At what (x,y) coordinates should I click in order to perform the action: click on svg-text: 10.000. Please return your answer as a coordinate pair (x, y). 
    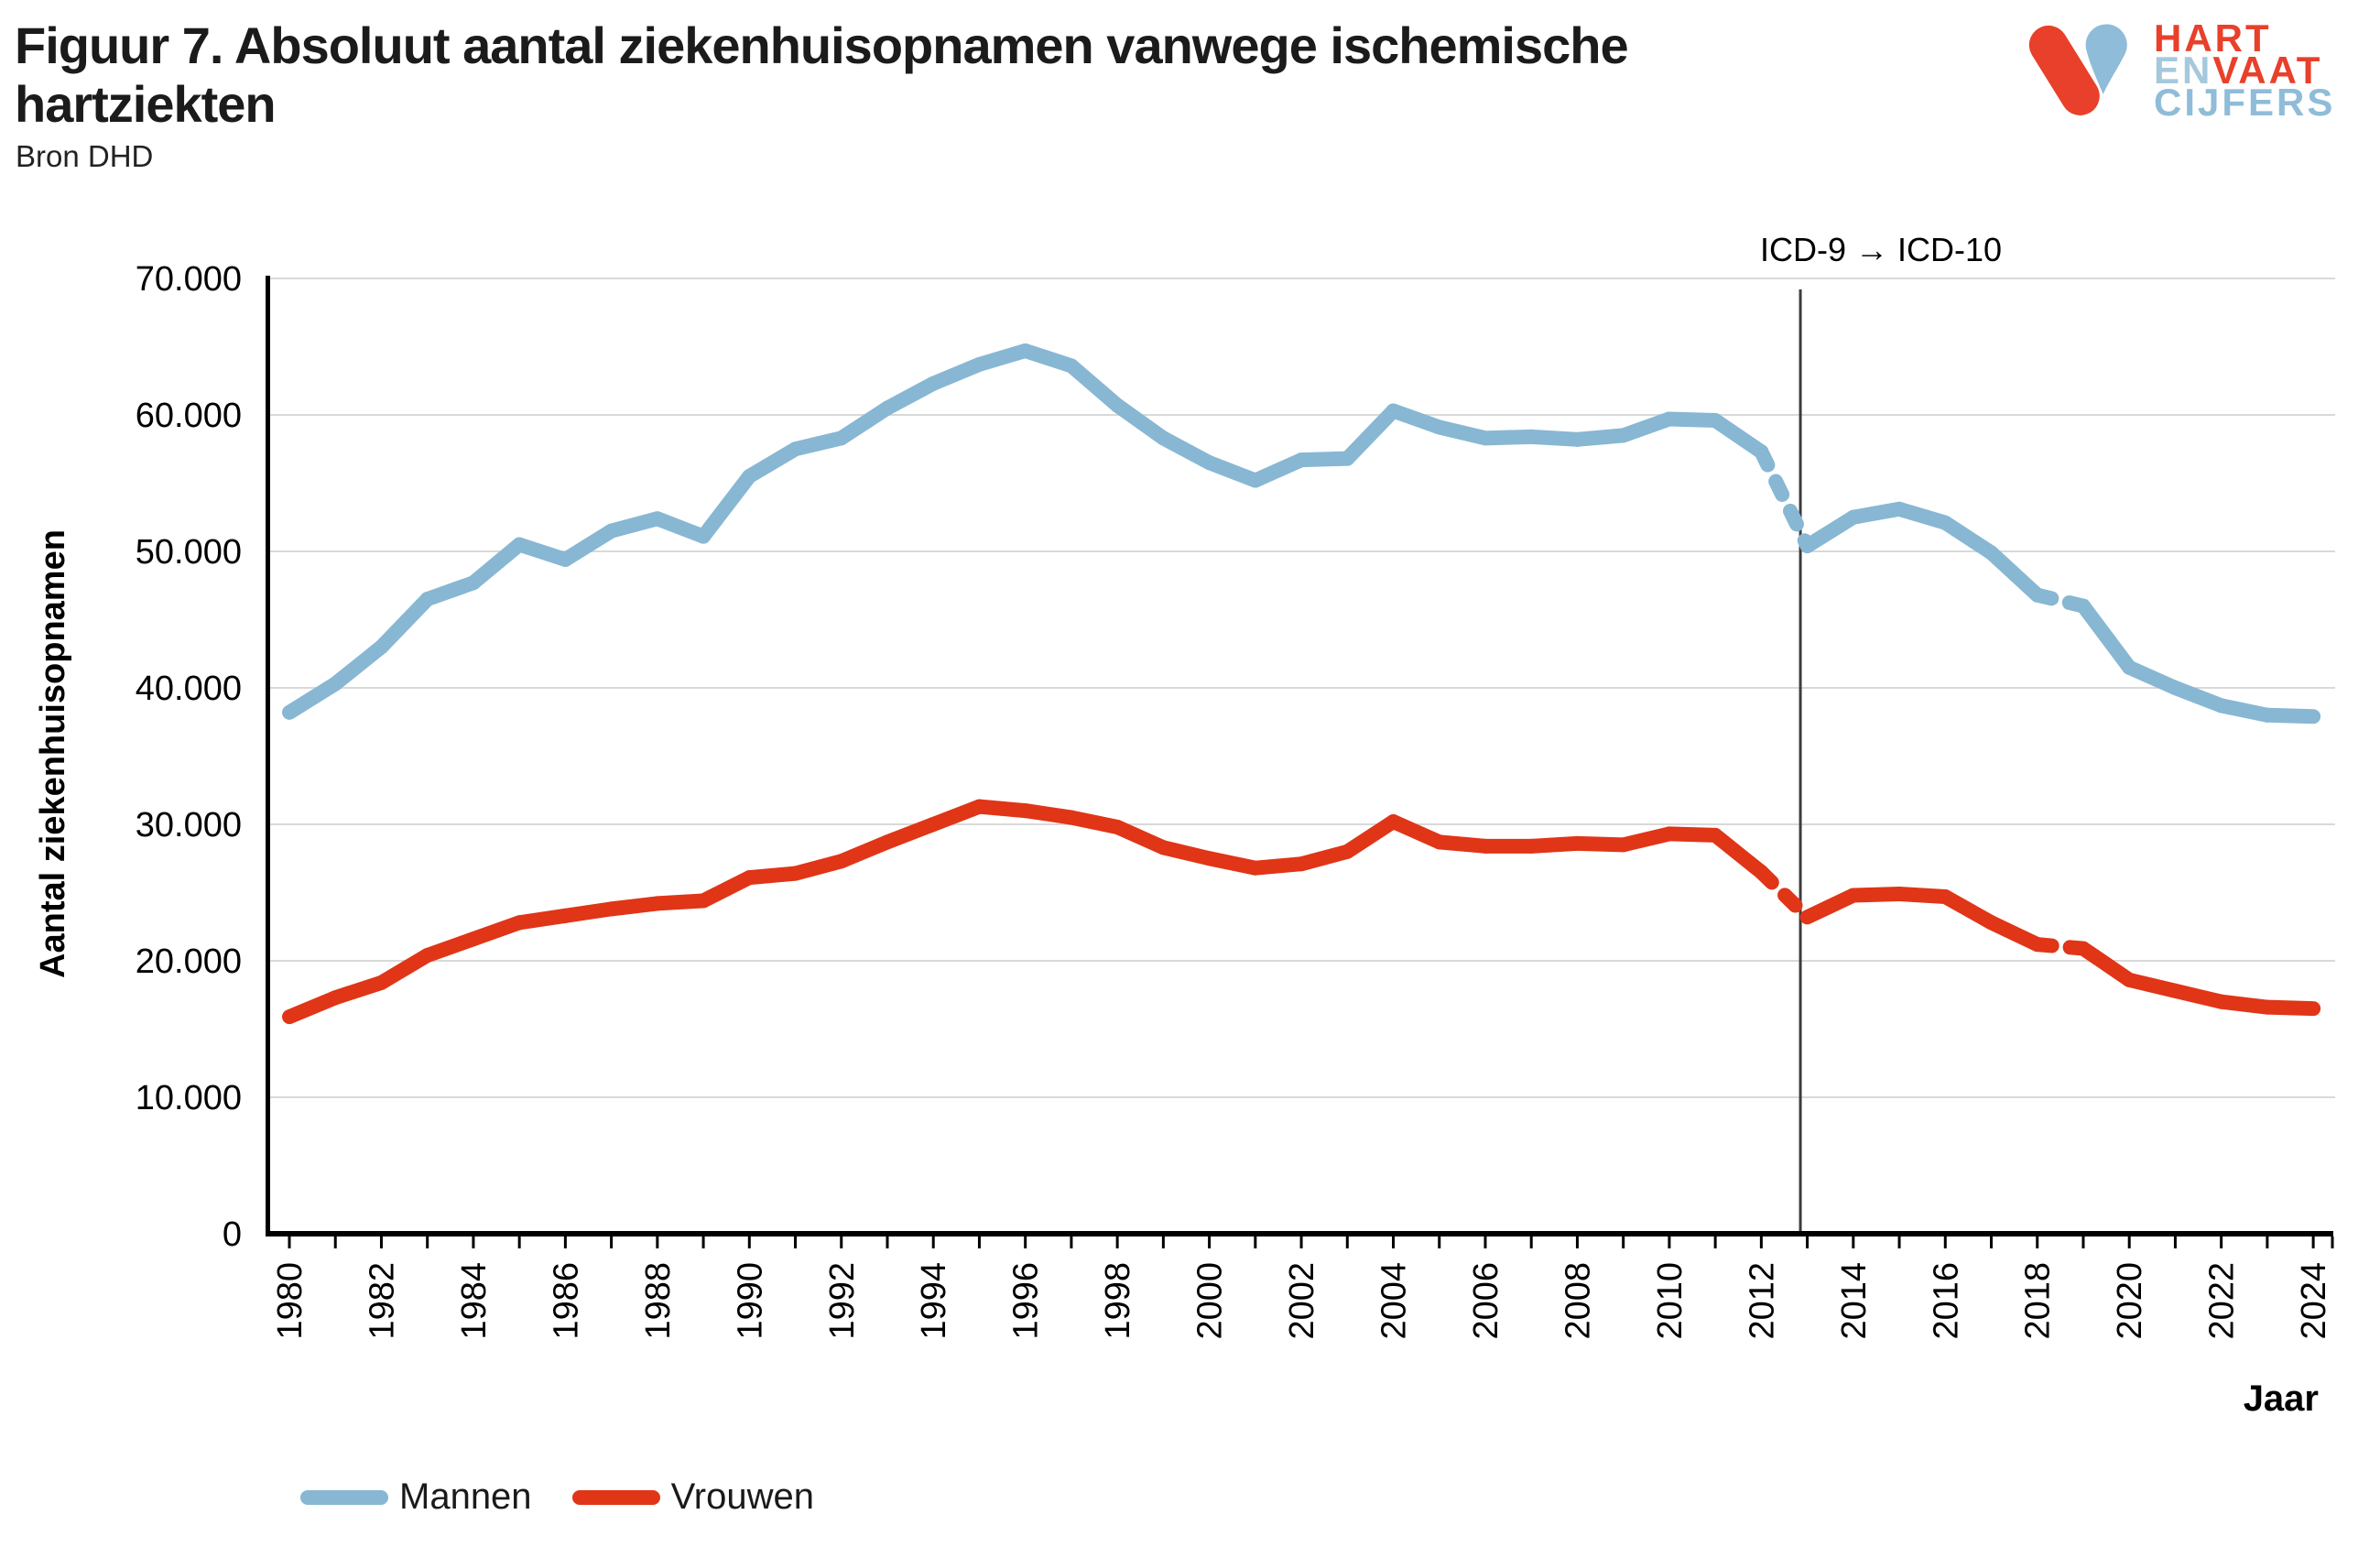
    Looking at the image, I should click on (189, 1098).